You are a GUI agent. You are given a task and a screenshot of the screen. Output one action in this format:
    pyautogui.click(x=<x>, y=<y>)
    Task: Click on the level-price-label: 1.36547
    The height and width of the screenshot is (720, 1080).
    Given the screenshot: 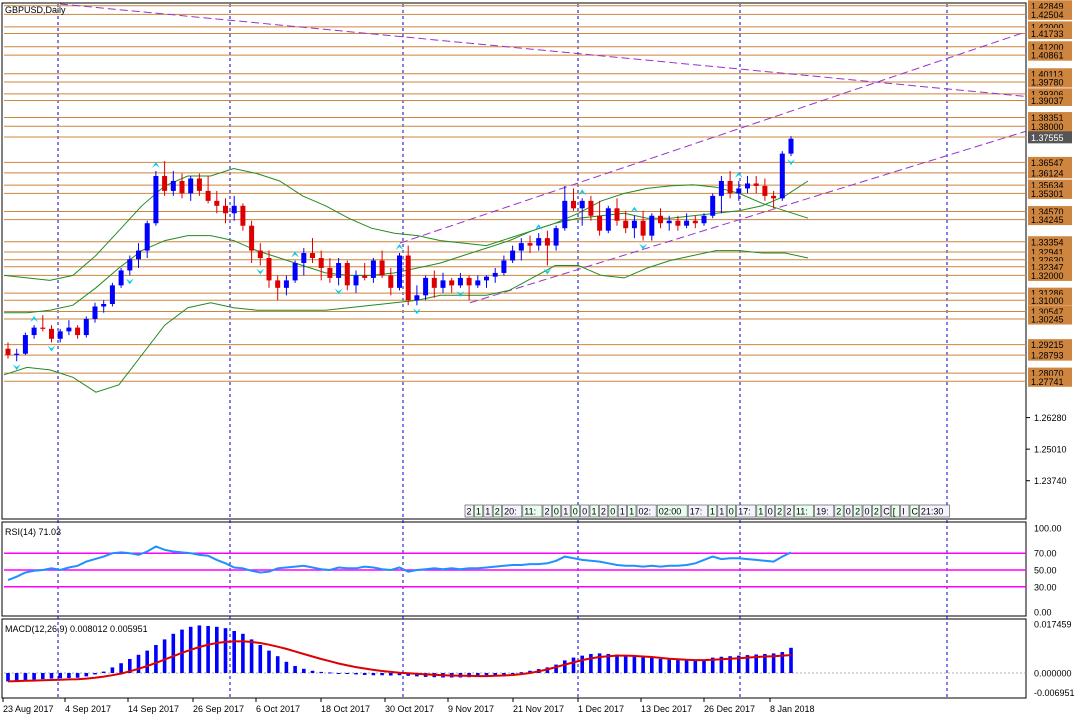 What is the action you would take?
    pyautogui.click(x=1047, y=163)
    